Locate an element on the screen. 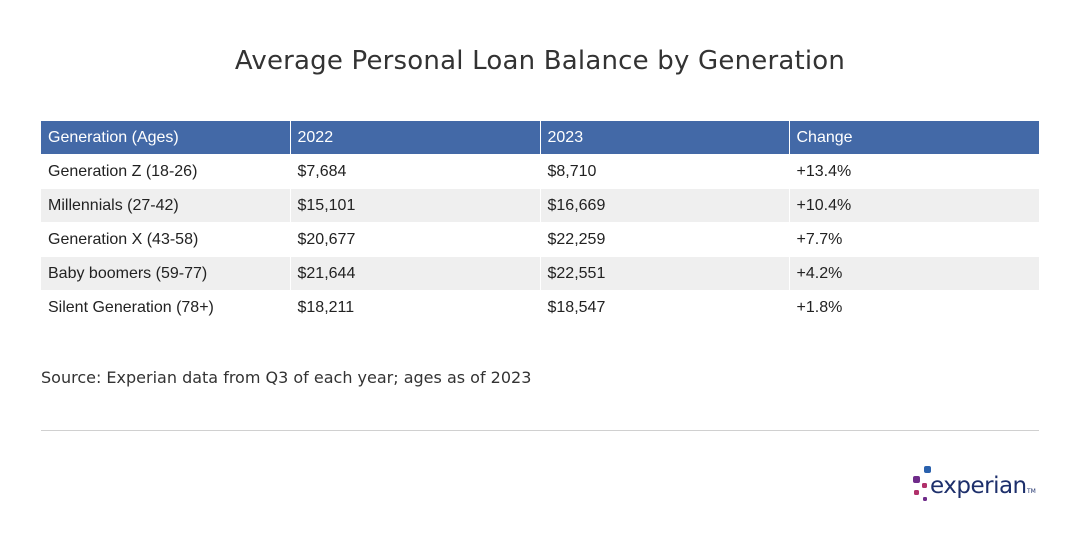 The height and width of the screenshot is (542, 1080). cell-2022: $18,211 is located at coordinates (415, 307).